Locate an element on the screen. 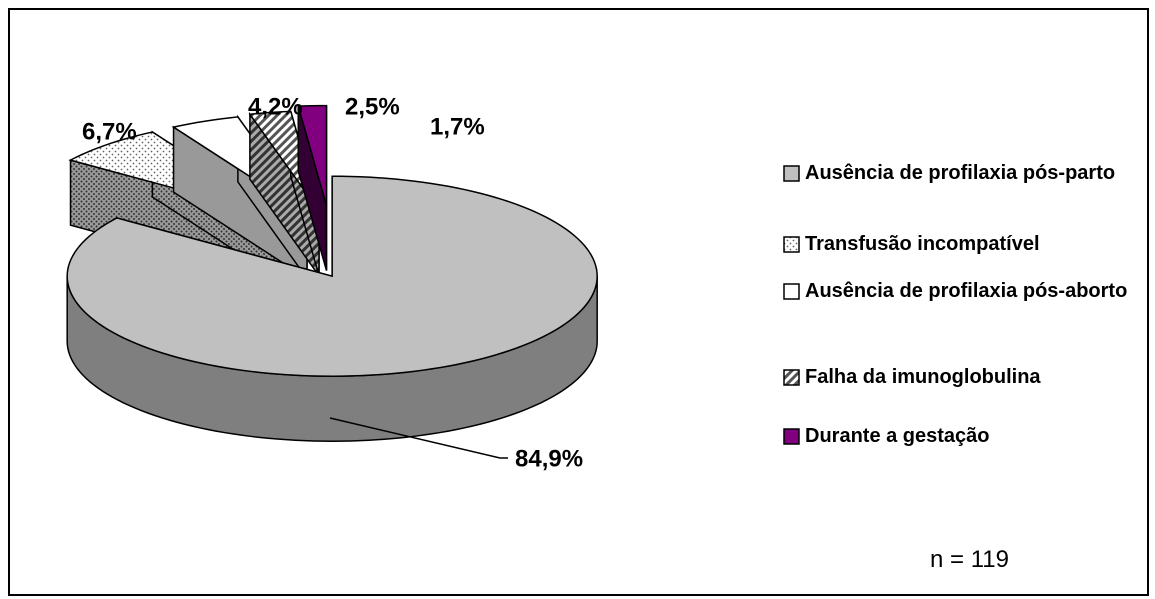  legend-label: Falha da imunoglobulina is located at coordinates (923, 377).